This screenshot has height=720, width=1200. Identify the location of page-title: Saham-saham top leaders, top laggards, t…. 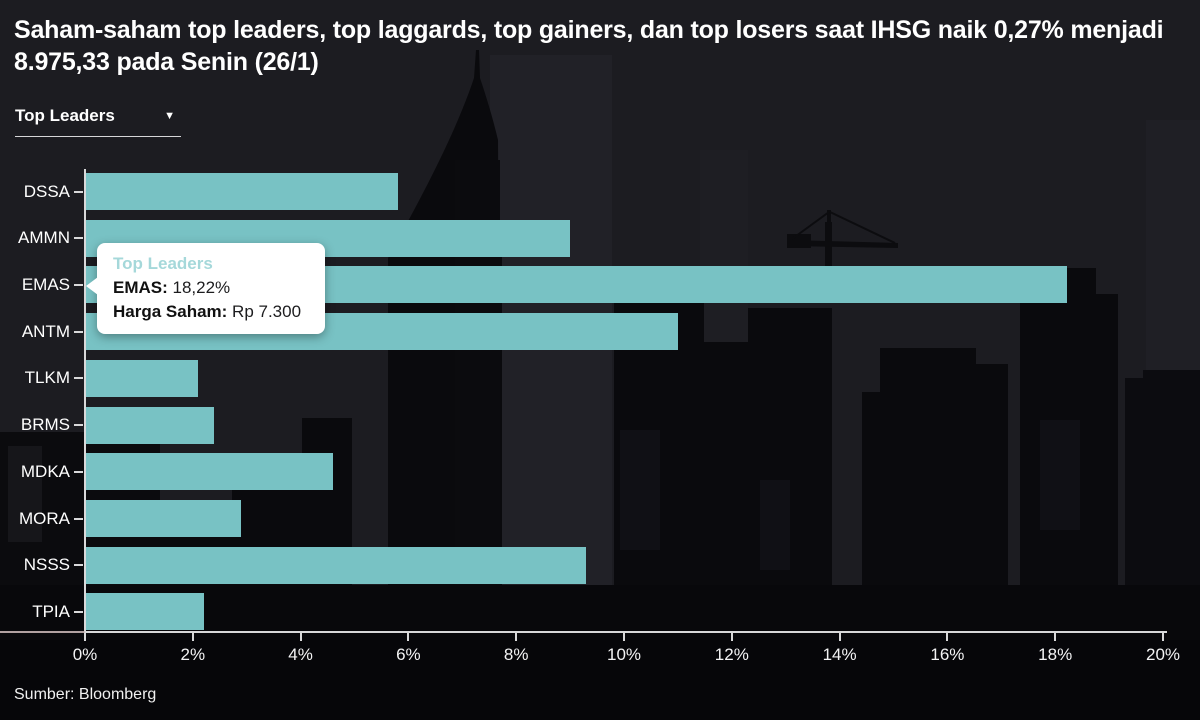
(589, 46).